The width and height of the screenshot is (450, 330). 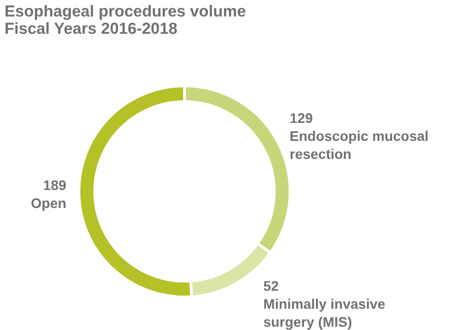 What do you see at coordinates (55, 185) in the screenshot?
I see `data-label: 189` at bounding box center [55, 185].